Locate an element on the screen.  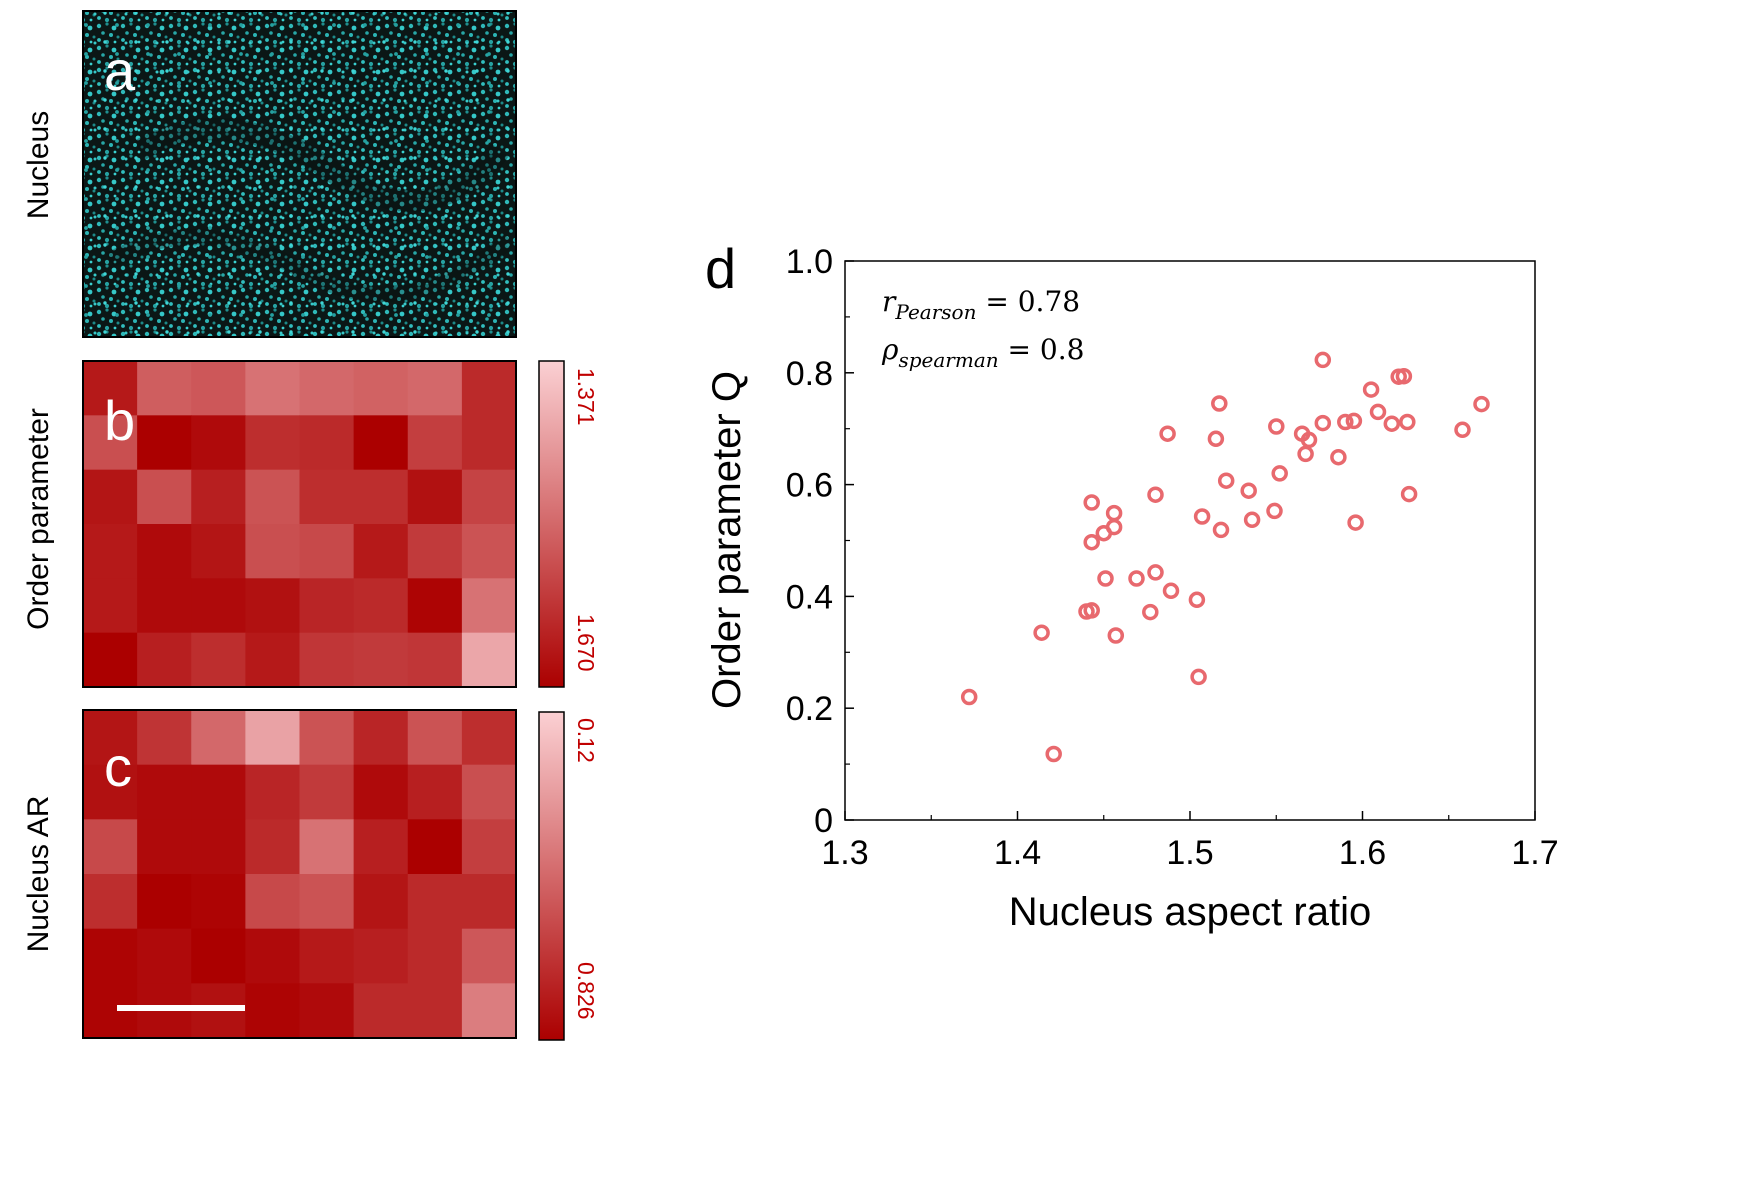
panel-a-label: a is located at coordinates (120, 70).